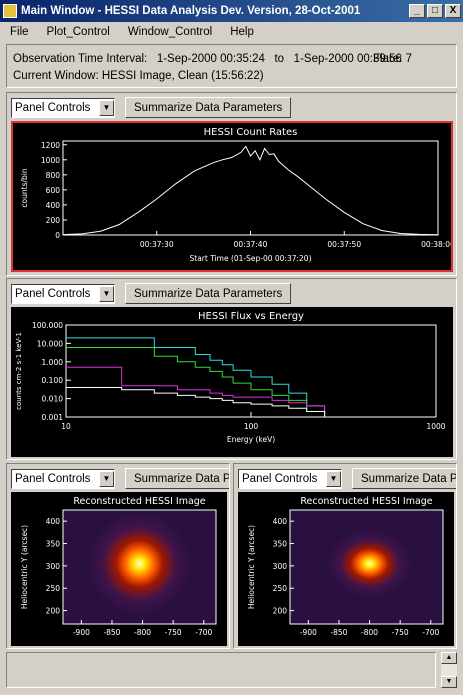 The width and height of the screenshot is (463, 695). I want to click on y-tick-label: 100.000, so click(47, 325).